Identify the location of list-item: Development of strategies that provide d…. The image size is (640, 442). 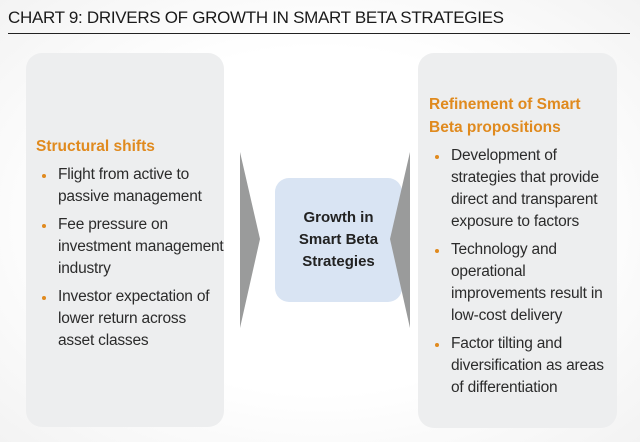
(523, 189).